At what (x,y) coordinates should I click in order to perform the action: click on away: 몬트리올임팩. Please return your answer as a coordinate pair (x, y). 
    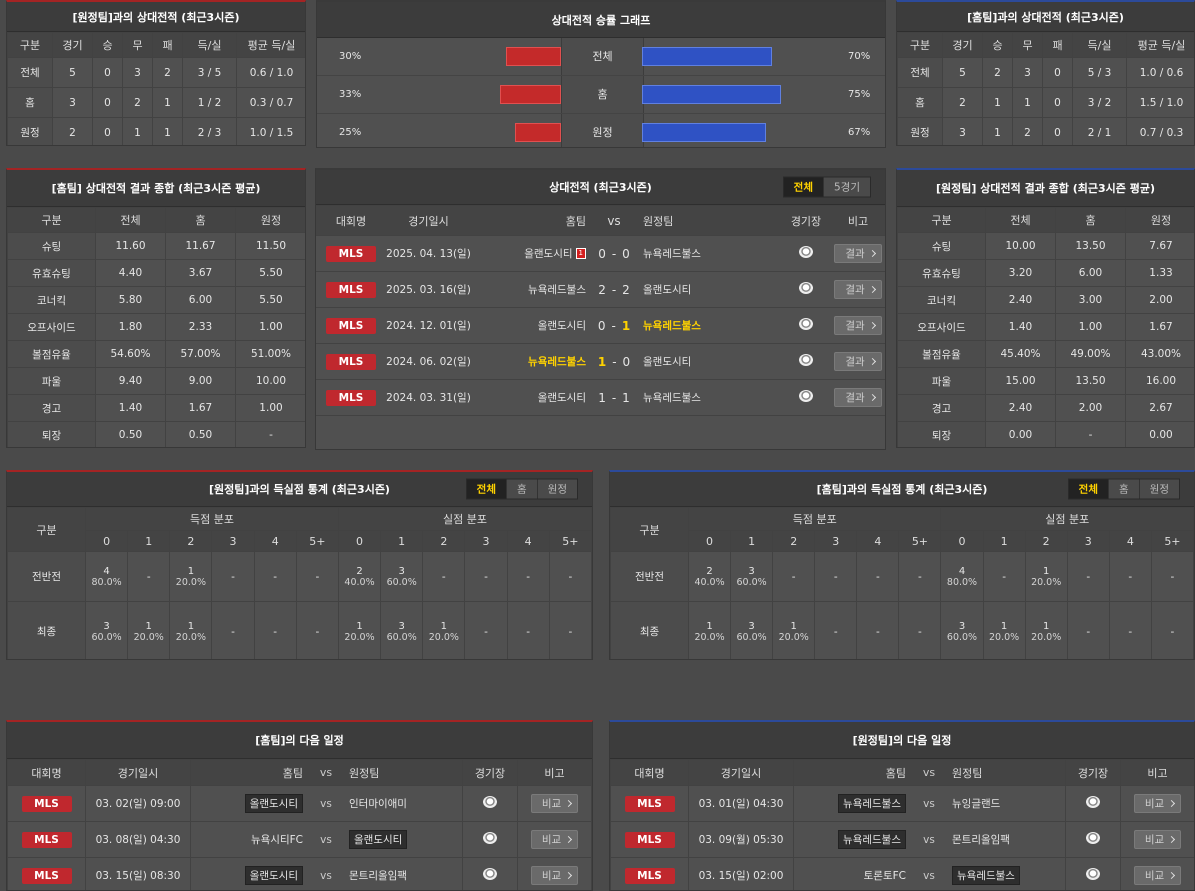
    Looking at the image, I should click on (981, 839).